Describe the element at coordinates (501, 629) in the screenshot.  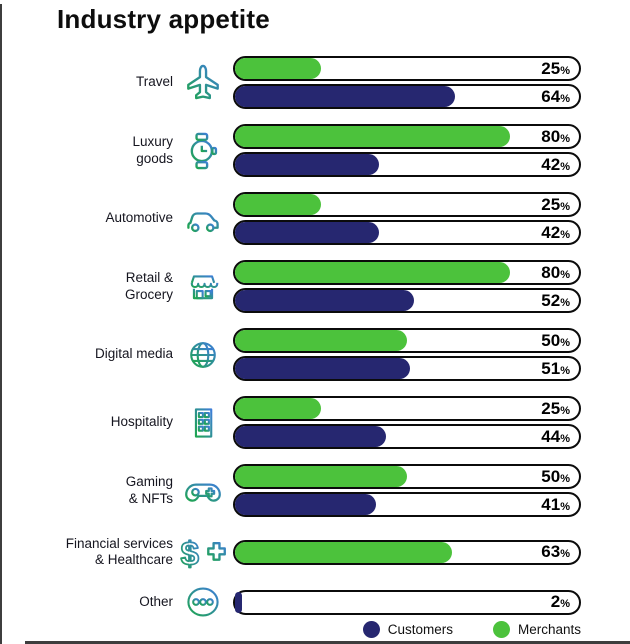
I see `merchants-dot-icon` at that location.